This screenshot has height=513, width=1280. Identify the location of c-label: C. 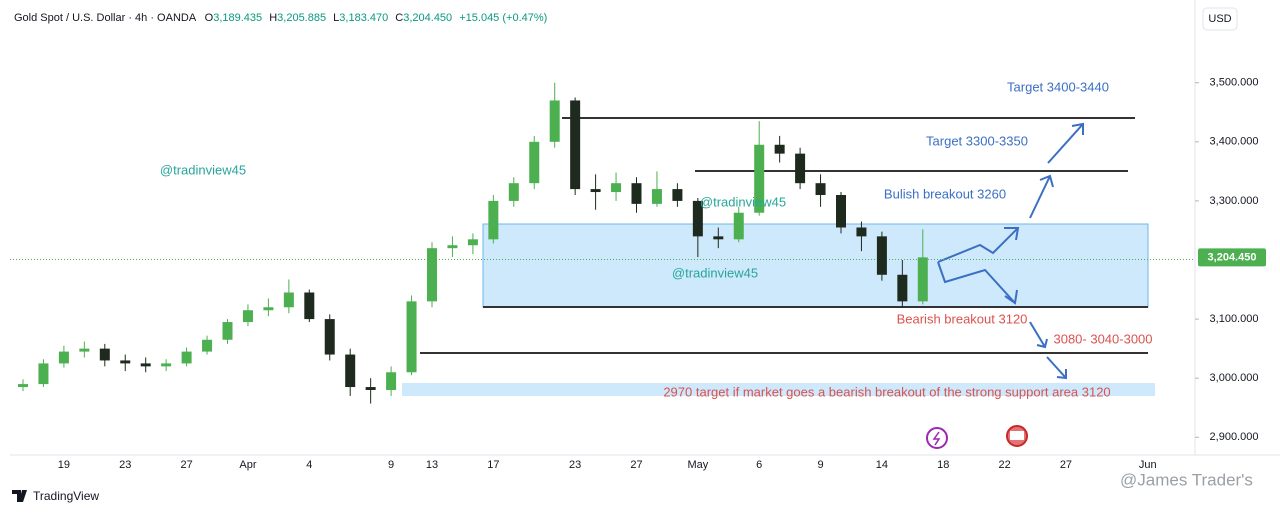
(399, 18).